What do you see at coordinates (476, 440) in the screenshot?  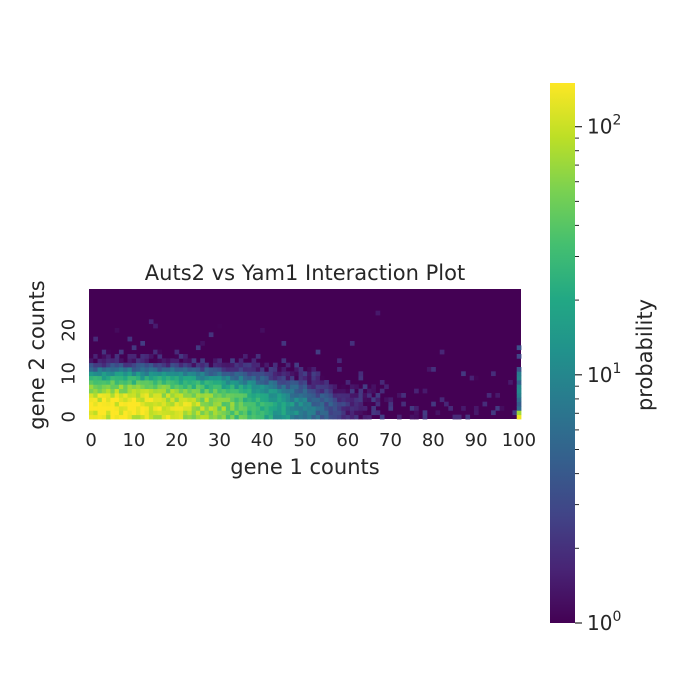 I see `x-tick-label: 90` at bounding box center [476, 440].